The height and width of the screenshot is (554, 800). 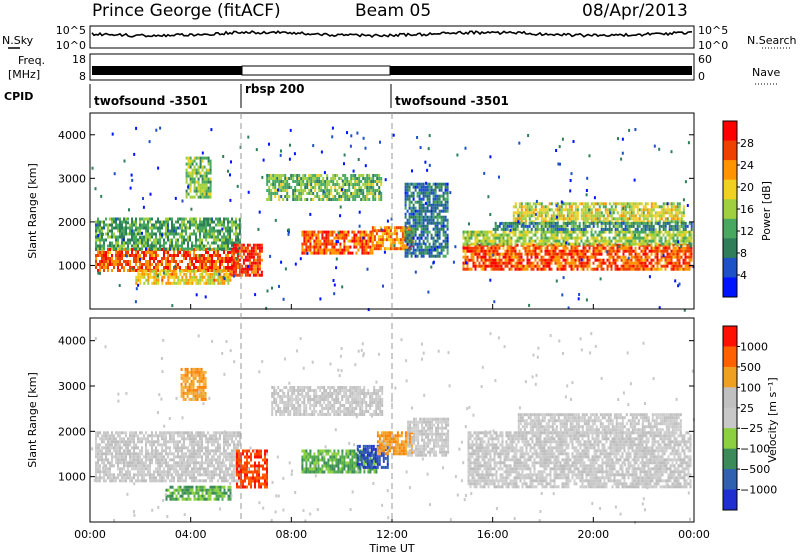 What do you see at coordinates (493, 534) in the screenshot?
I see `time-tick-label-4: 16:00` at bounding box center [493, 534].